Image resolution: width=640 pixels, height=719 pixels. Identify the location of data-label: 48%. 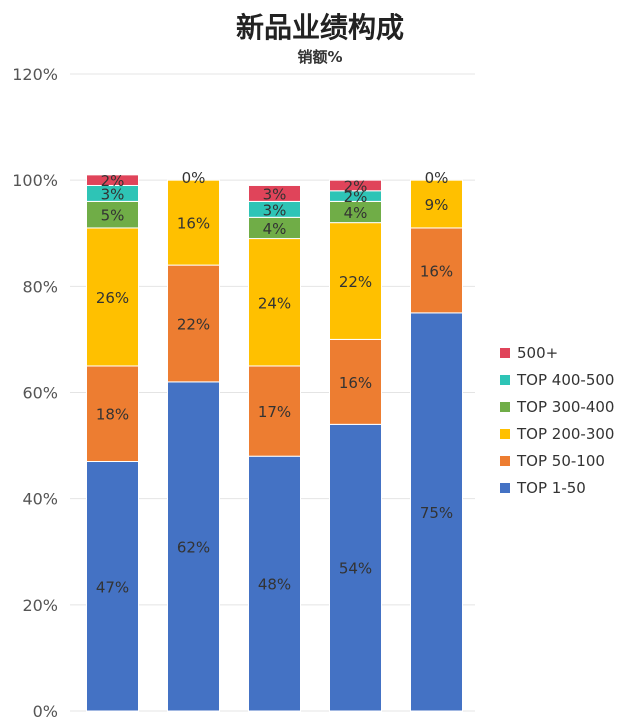
(274, 585).